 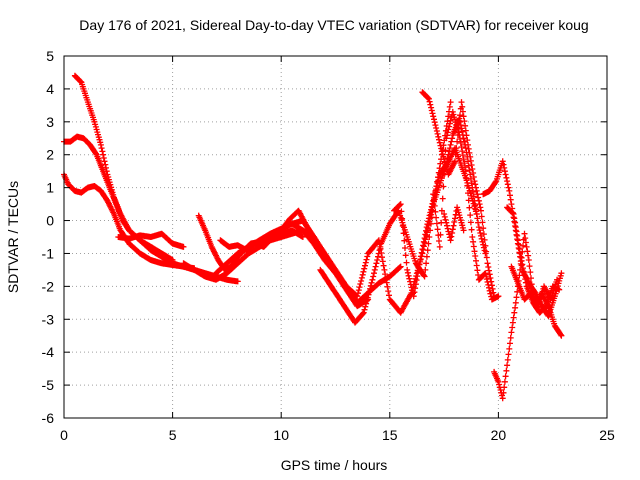 What do you see at coordinates (173, 435) in the screenshot?
I see `x-tick-label: 5` at bounding box center [173, 435].